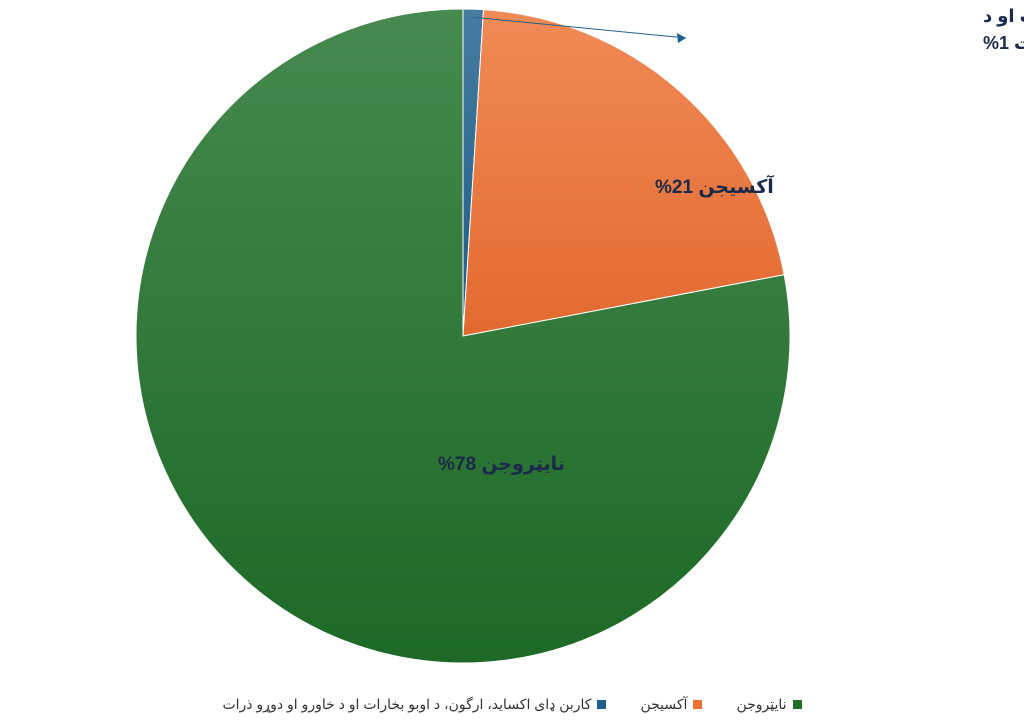  What do you see at coordinates (714, 186) in the screenshot?
I see `data-label-oxygen: آکسیجن 21%` at bounding box center [714, 186].